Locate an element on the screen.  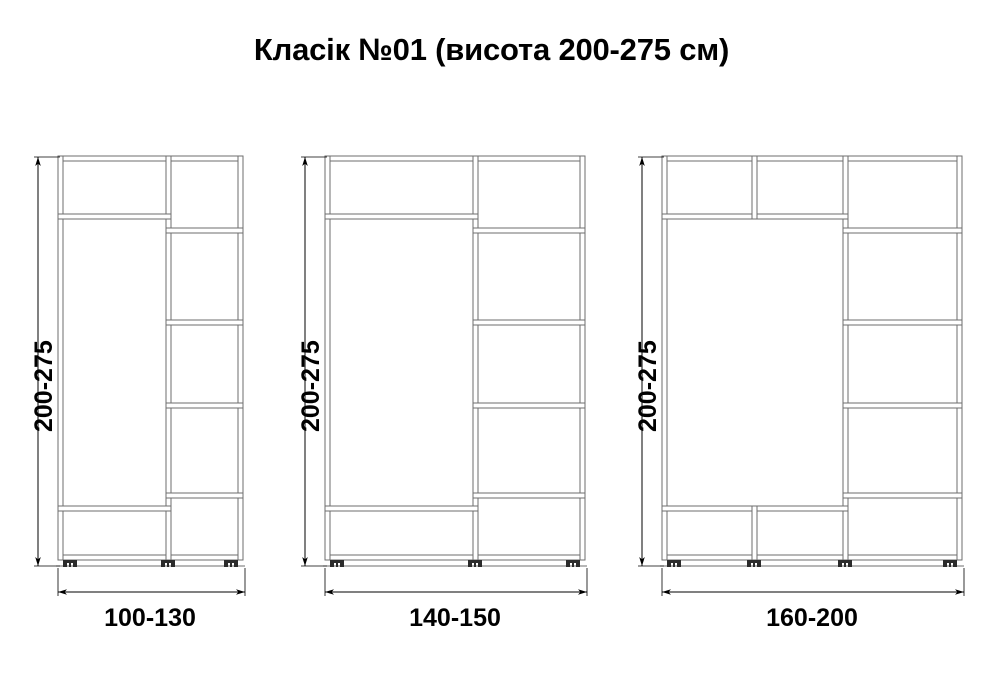
wardrobe-2-top-panel is located at coordinates (455, 158).